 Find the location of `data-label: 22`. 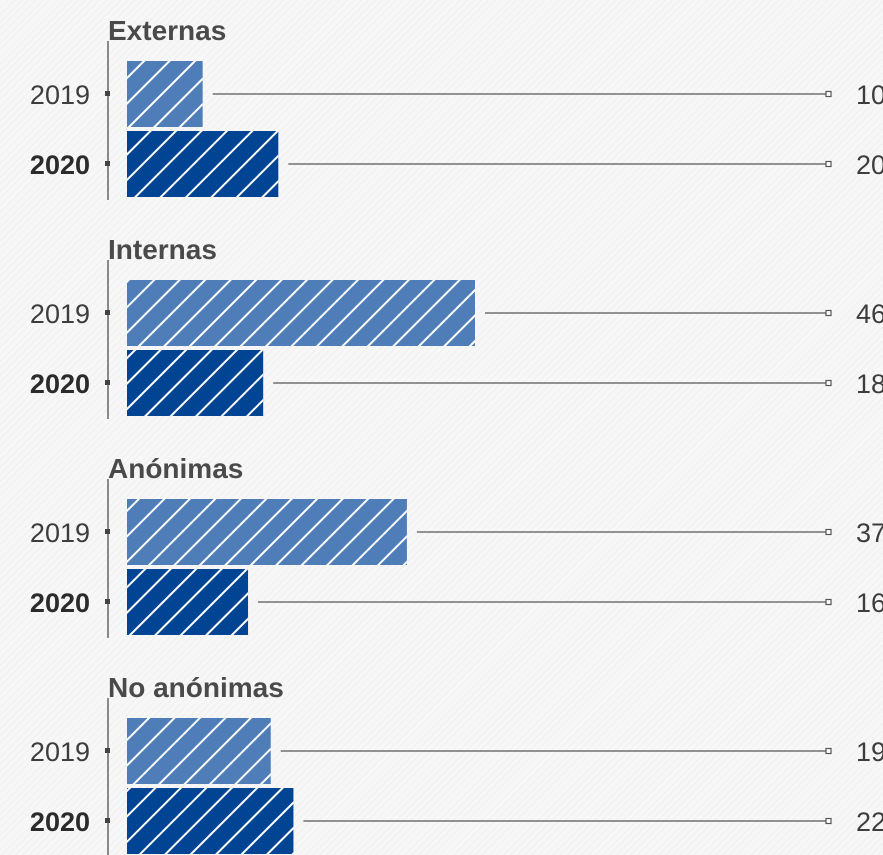

data-label: 22 is located at coordinates (869, 822).